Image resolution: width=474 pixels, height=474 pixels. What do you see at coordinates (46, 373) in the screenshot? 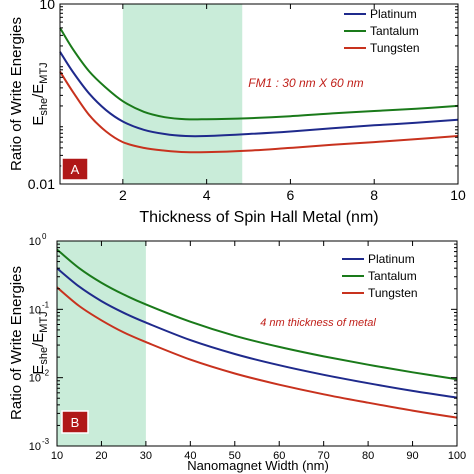
I see `y-tick-exponent: -2` at bounding box center [46, 373].